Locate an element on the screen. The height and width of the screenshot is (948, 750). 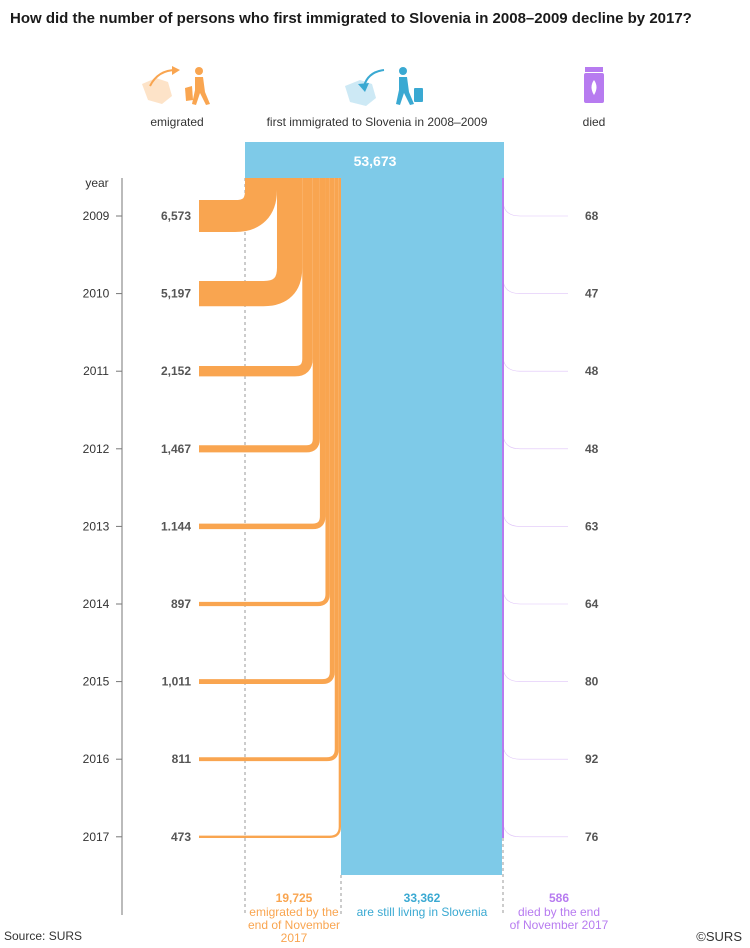
died-header: died is located at coordinates (594, 122).